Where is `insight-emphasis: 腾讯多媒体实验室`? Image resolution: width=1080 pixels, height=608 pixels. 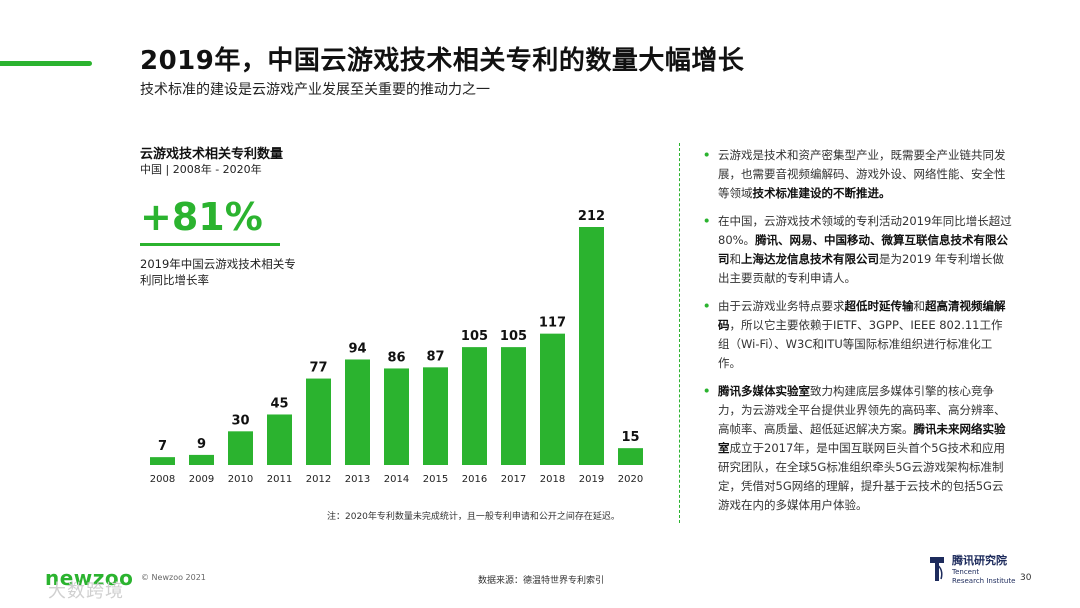 insight-emphasis: 腾讯多媒体实验室 is located at coordinates (764, 391).